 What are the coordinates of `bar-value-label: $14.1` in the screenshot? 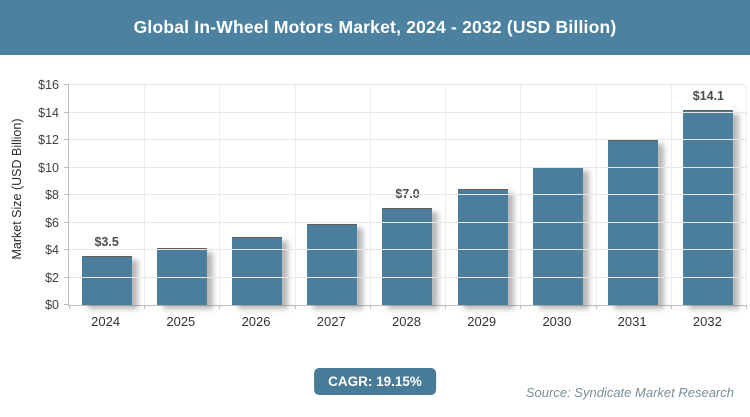 It's located at (708, 96).